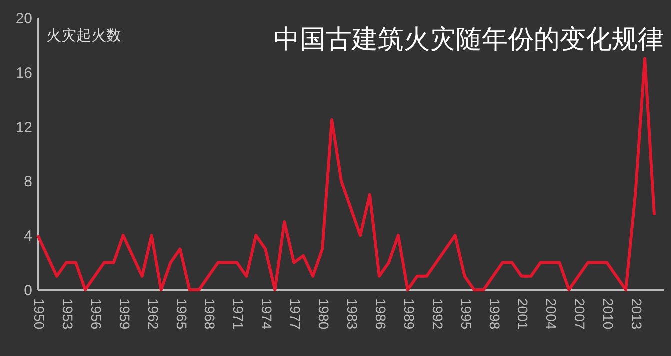  What do you see at coordinates (182, 314) in the screenshot?
I see `x-tick-label: 1965` at bounding box center [182, 314].